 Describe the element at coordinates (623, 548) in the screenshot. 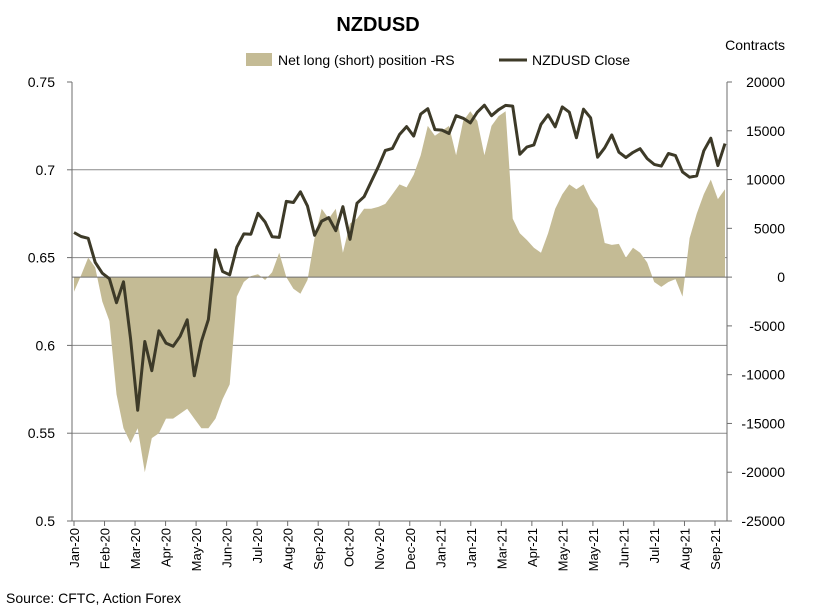

I see `x-tick-label: Jun-21` at that location.